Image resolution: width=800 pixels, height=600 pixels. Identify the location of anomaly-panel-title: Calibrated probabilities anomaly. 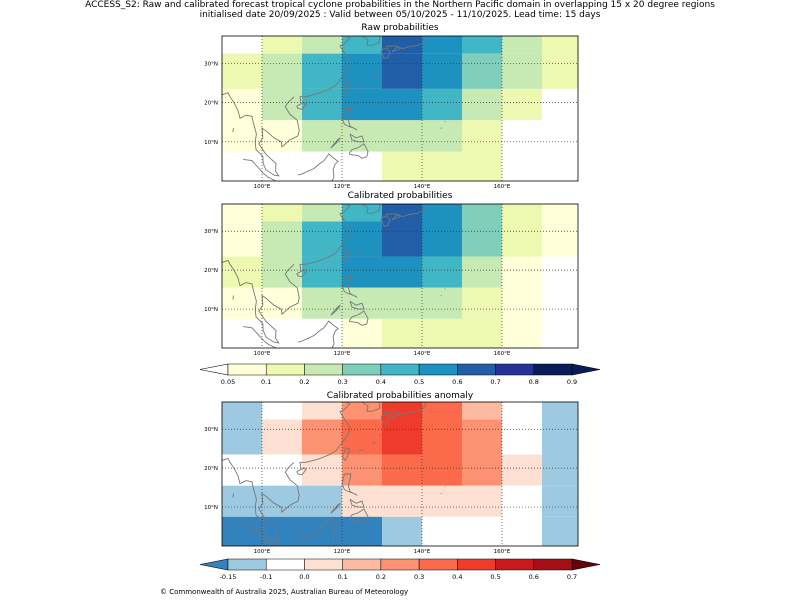
(400, 396).